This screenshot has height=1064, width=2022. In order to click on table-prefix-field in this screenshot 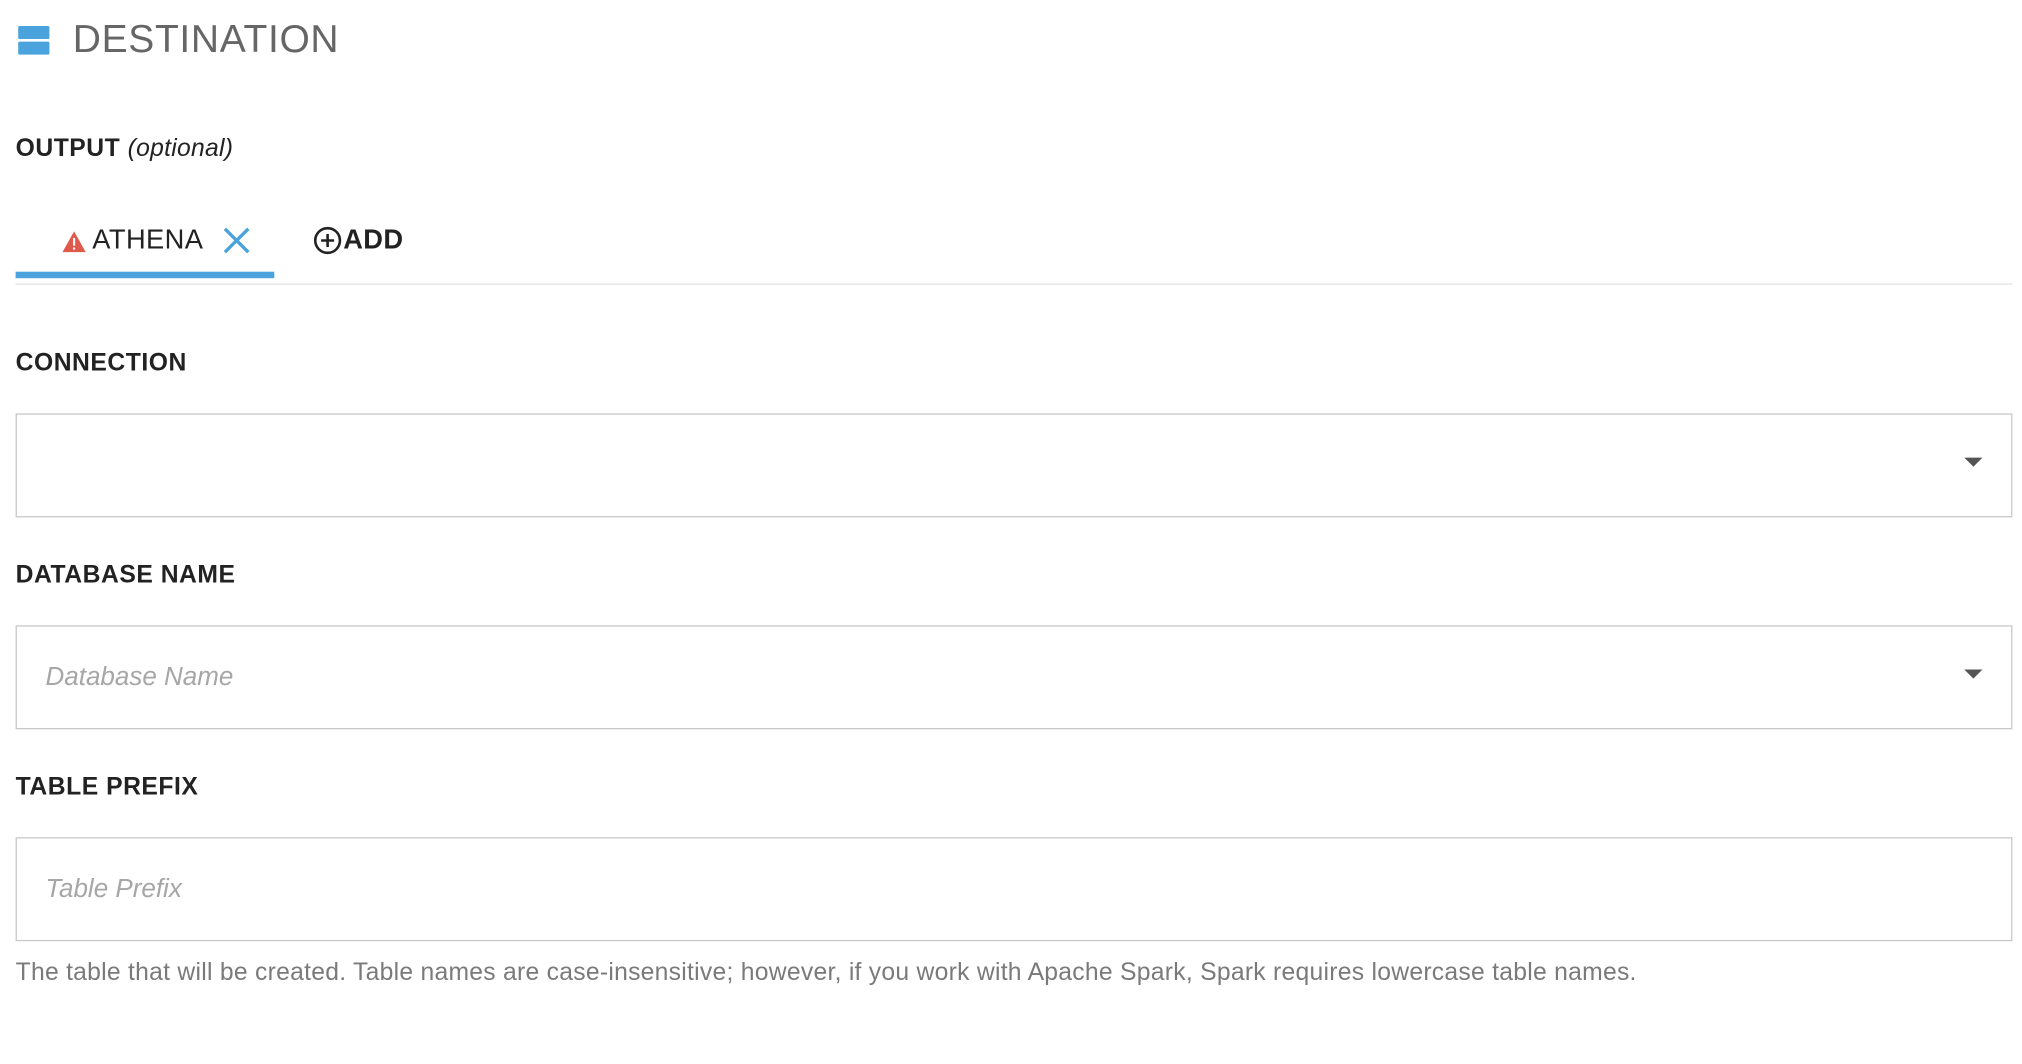, I will do `click(1014, 889)`.